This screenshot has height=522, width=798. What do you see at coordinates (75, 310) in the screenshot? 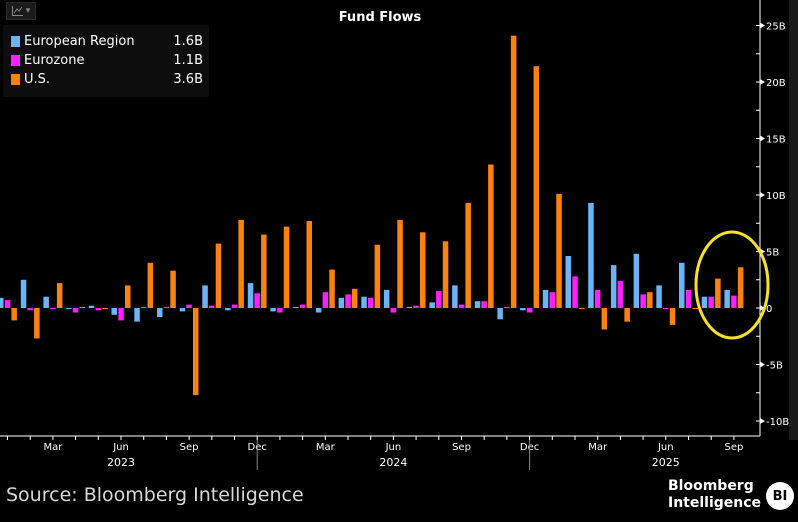
I see `bar-eurozone-apr-2023` at bounding box center [75, 310].